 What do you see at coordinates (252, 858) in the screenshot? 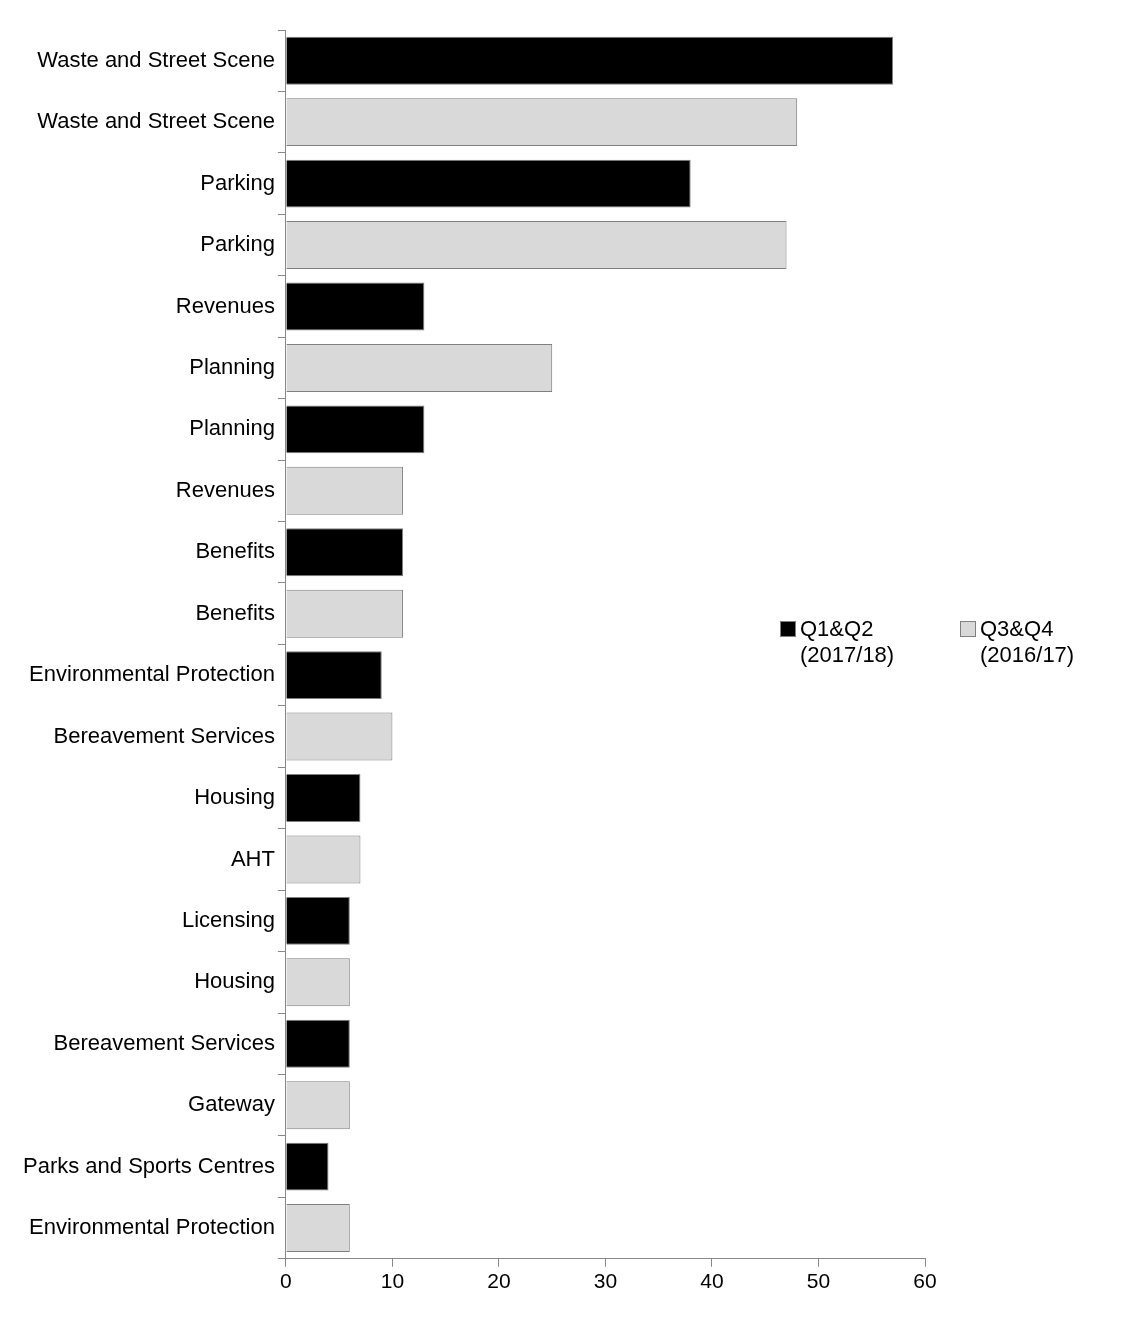
I see `y-tick-label: AHT` at bounding box center [252, 858].